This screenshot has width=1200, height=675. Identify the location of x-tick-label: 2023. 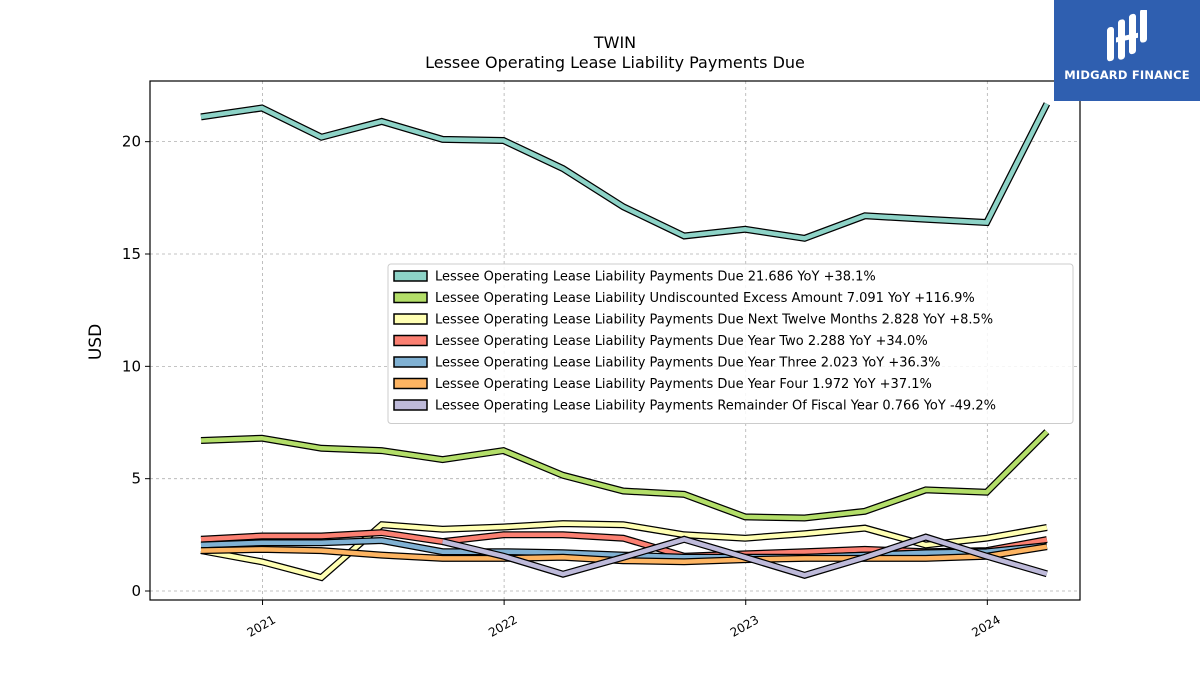
(744, 625).